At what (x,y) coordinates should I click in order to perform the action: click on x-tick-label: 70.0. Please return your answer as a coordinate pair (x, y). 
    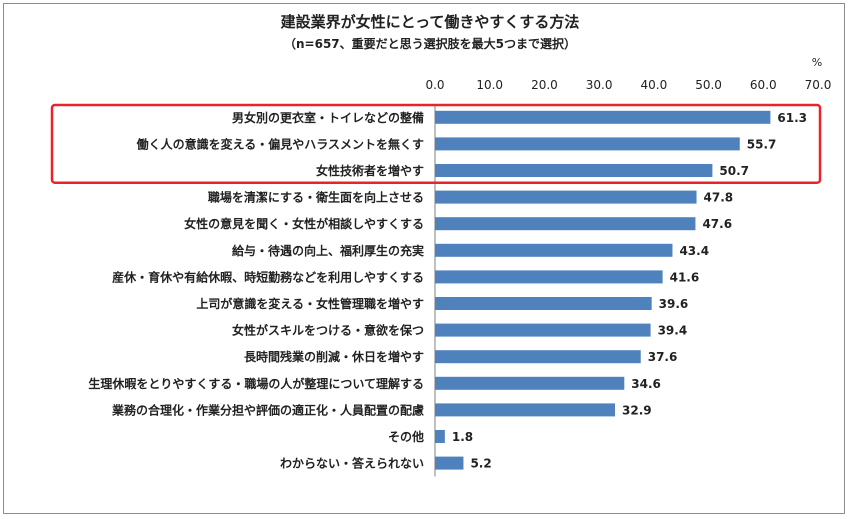
    Looking at the image, I should click on (818, 85).